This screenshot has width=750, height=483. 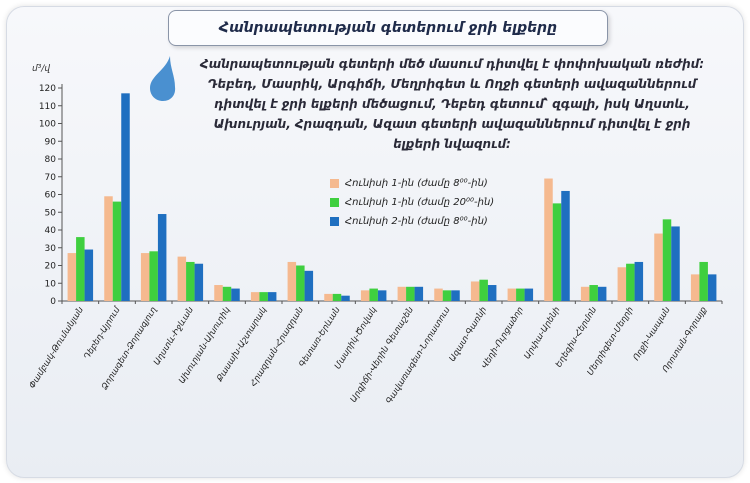 I want to click on x-tick-label: Արգիճի-Վերին Գետաշեն, so click(x=382, y=355).